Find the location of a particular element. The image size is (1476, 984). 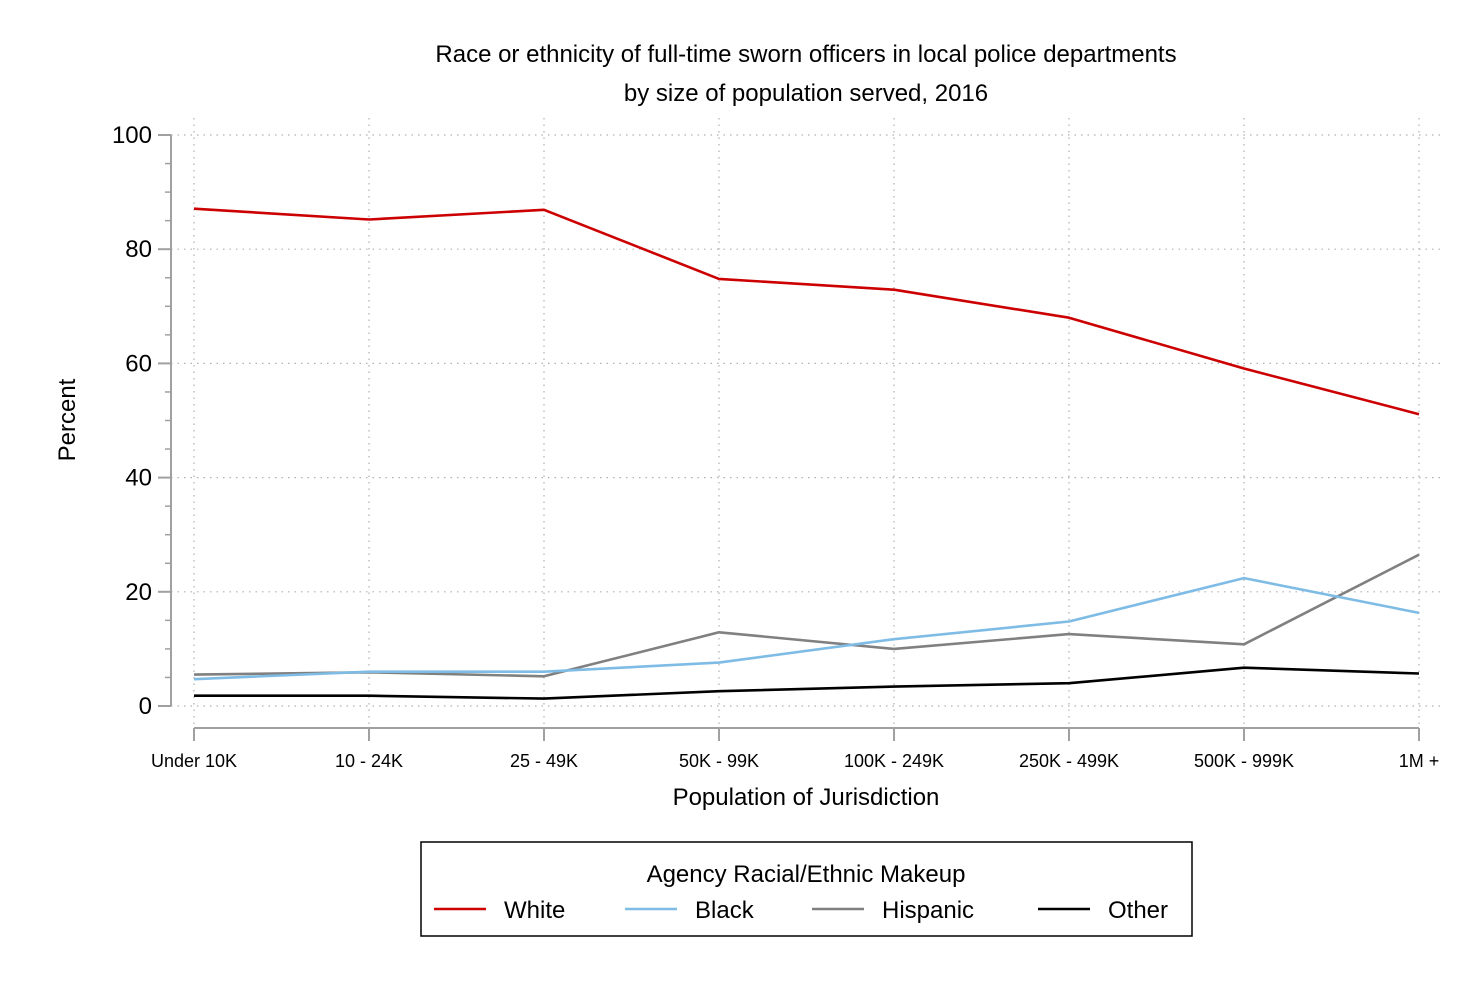

legend-label-other: Other is located at coordinates (1138, 910).